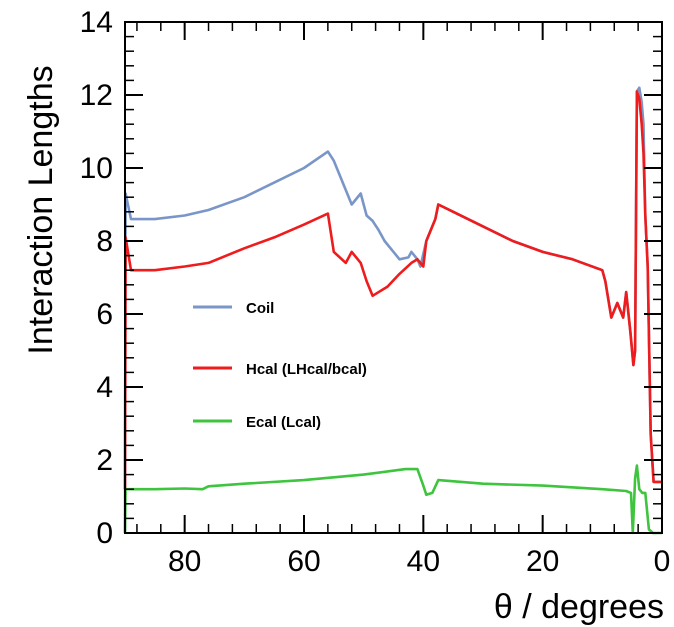  Describe the element at coordinates (303, 561) in the screenshot. I see `x-tick-label-60: 60` at that location.